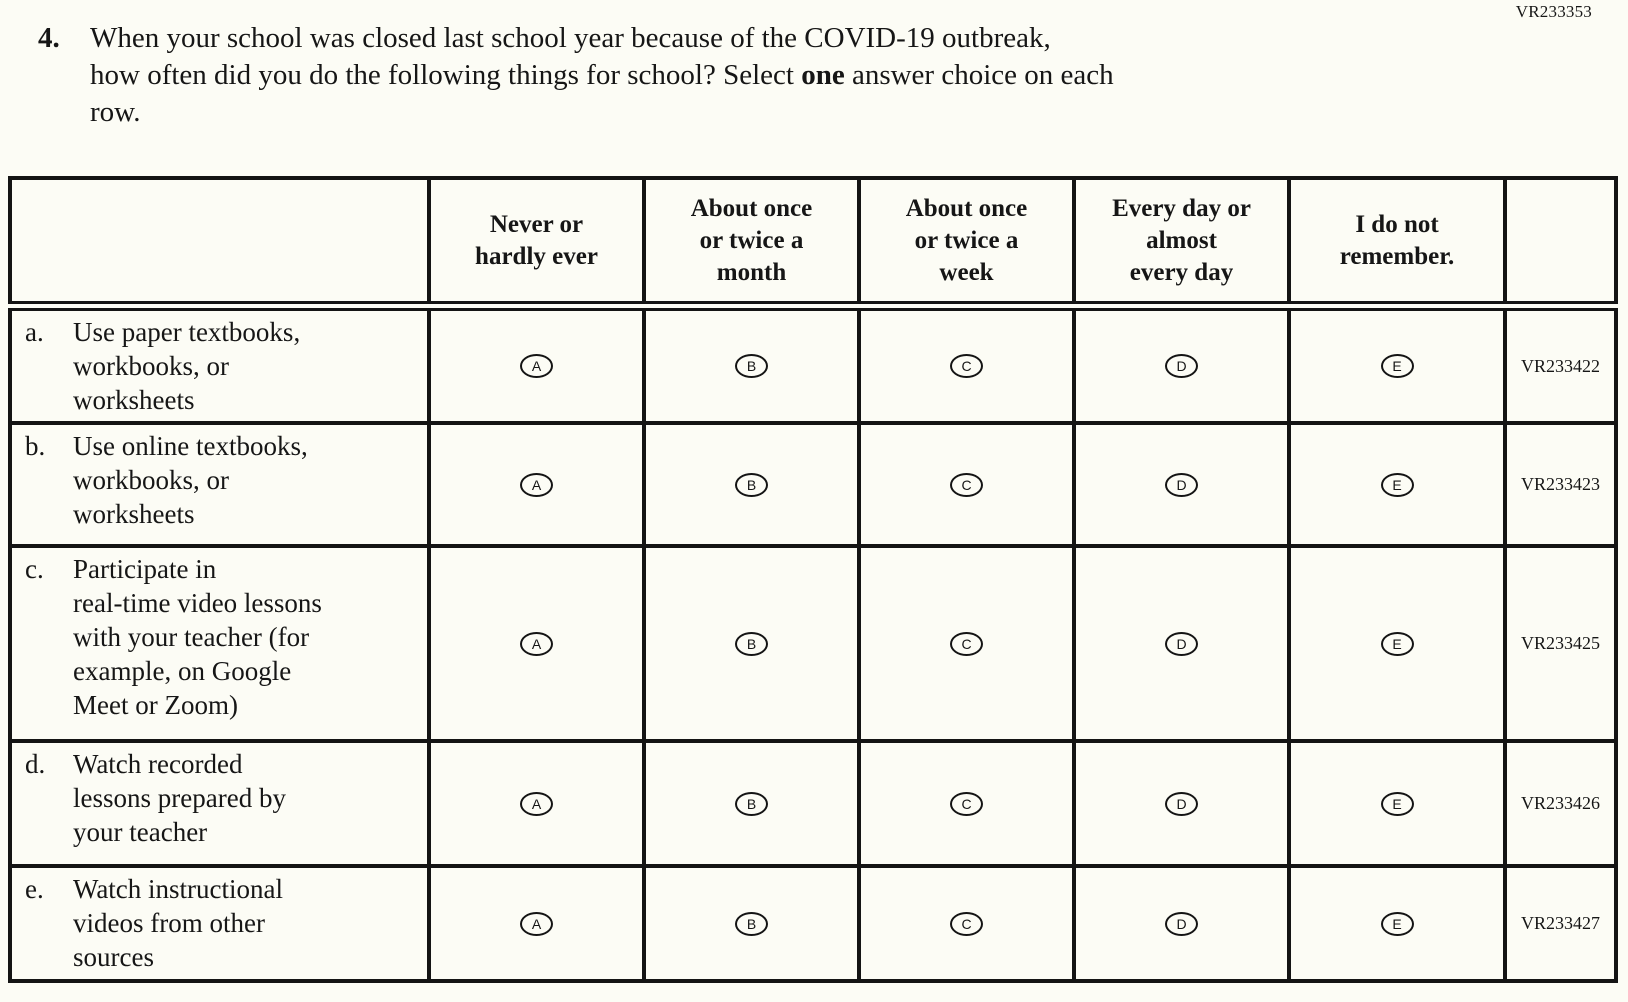 This screenshot has height=1002, width=1628. I want to click on row-item-code: VR233427, so click(1560, 924).